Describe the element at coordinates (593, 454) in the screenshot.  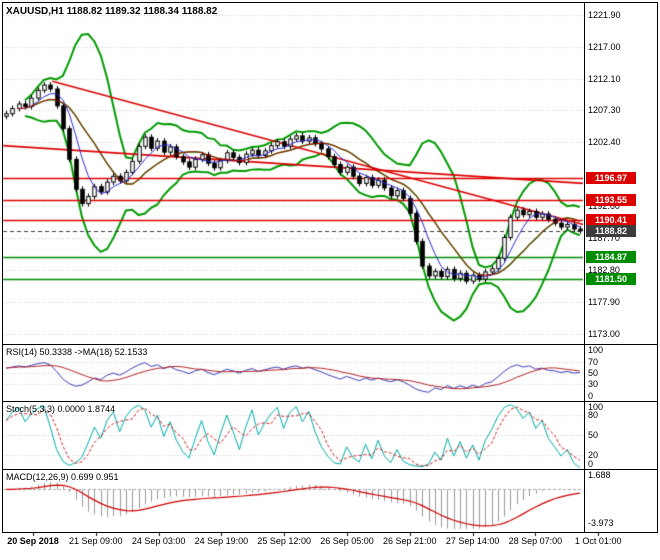
I see `stoch-tick-label: 20` at that location.